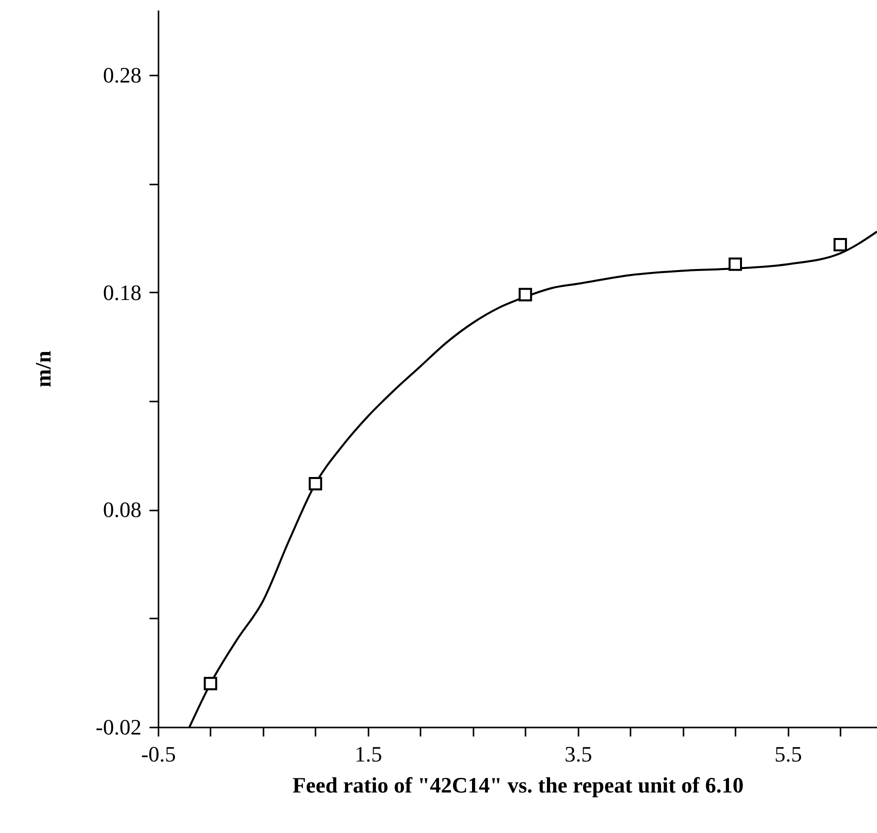 This screenshot has width=877, height=833. I want to click on x-axis-title: Feed ratio of "42C14" vs. the repeat unit of 6.10, so click(518, 785).